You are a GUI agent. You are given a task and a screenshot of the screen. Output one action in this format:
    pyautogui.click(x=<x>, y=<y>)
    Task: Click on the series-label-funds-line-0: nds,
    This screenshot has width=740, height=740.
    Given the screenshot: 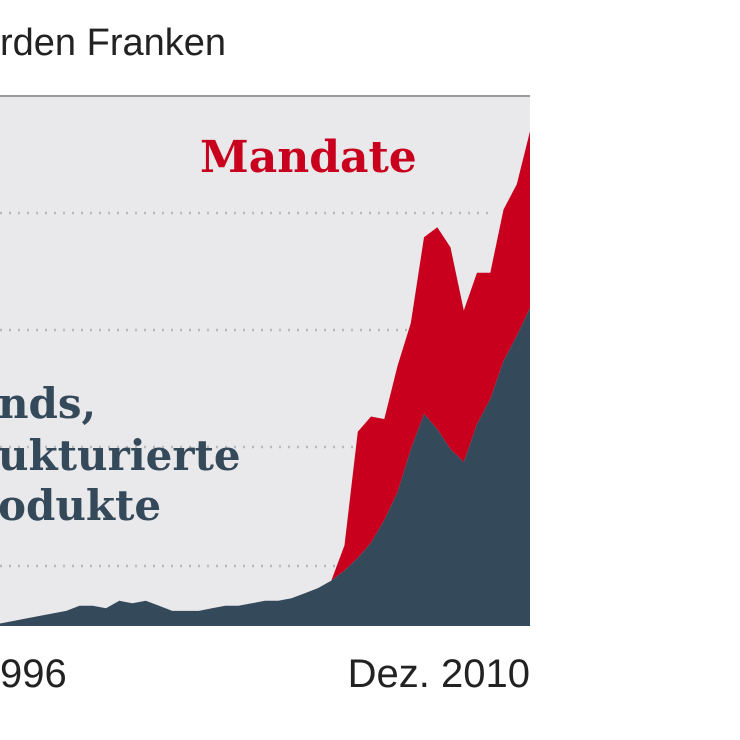 What is the action you would take?
    pyautogui.click(x=48, y=403)
    